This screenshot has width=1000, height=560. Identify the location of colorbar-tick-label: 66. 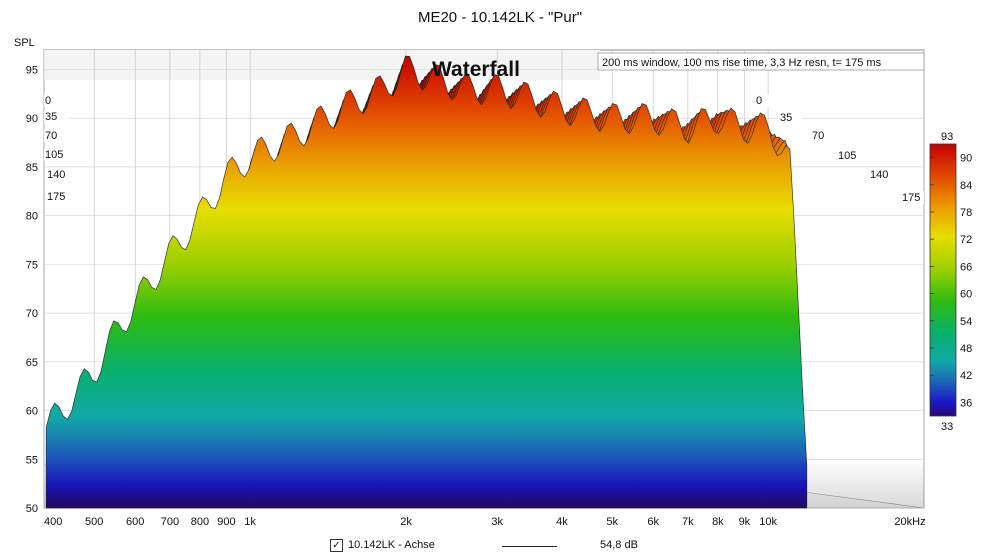
(966, 267).